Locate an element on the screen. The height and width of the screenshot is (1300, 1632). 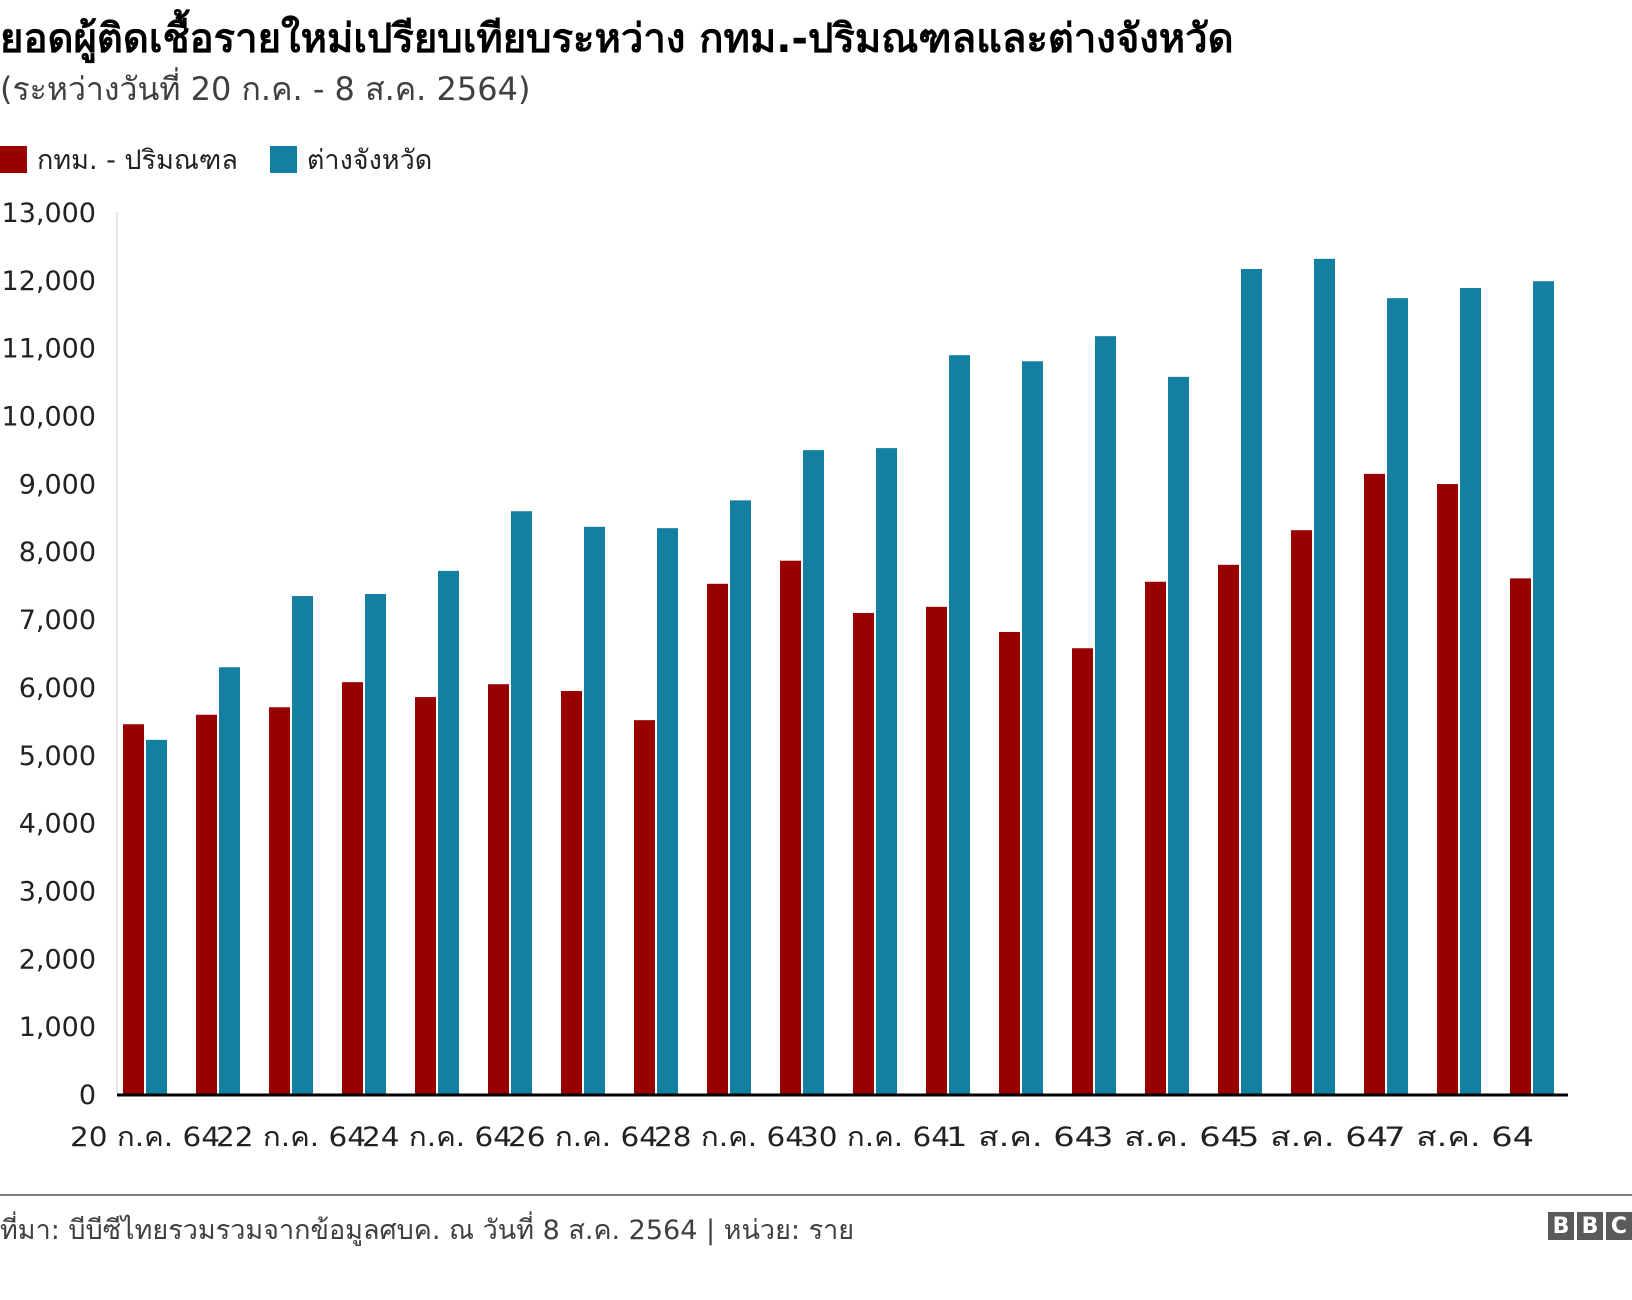
y-tick-label: 11,000 is located at coordinates (49, 349).